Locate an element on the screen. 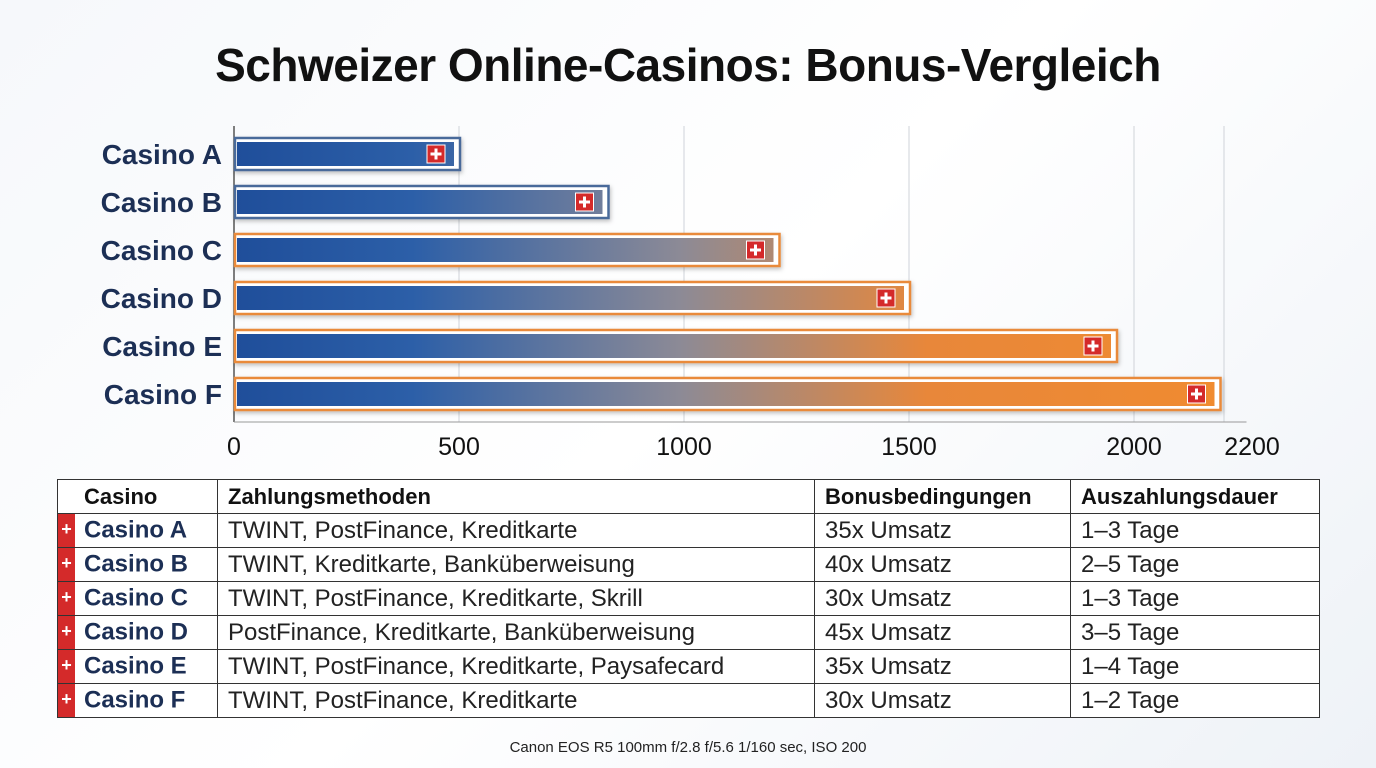  header-payment-methods: Zahlungsmethoden is located at coordinates (516, 496).